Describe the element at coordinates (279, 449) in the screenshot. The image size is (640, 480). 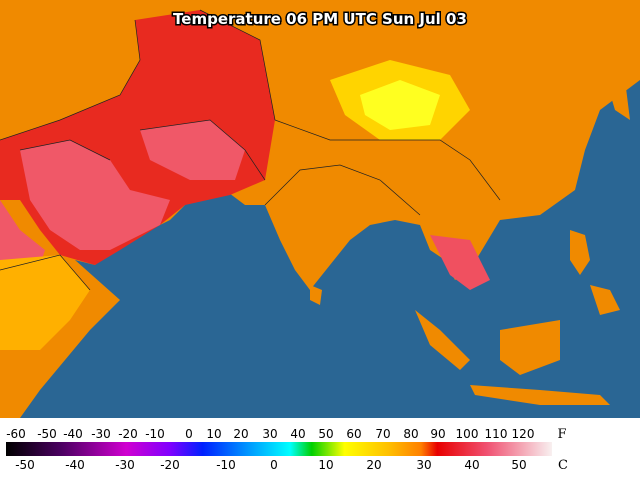
I see `color-scale` at that location.